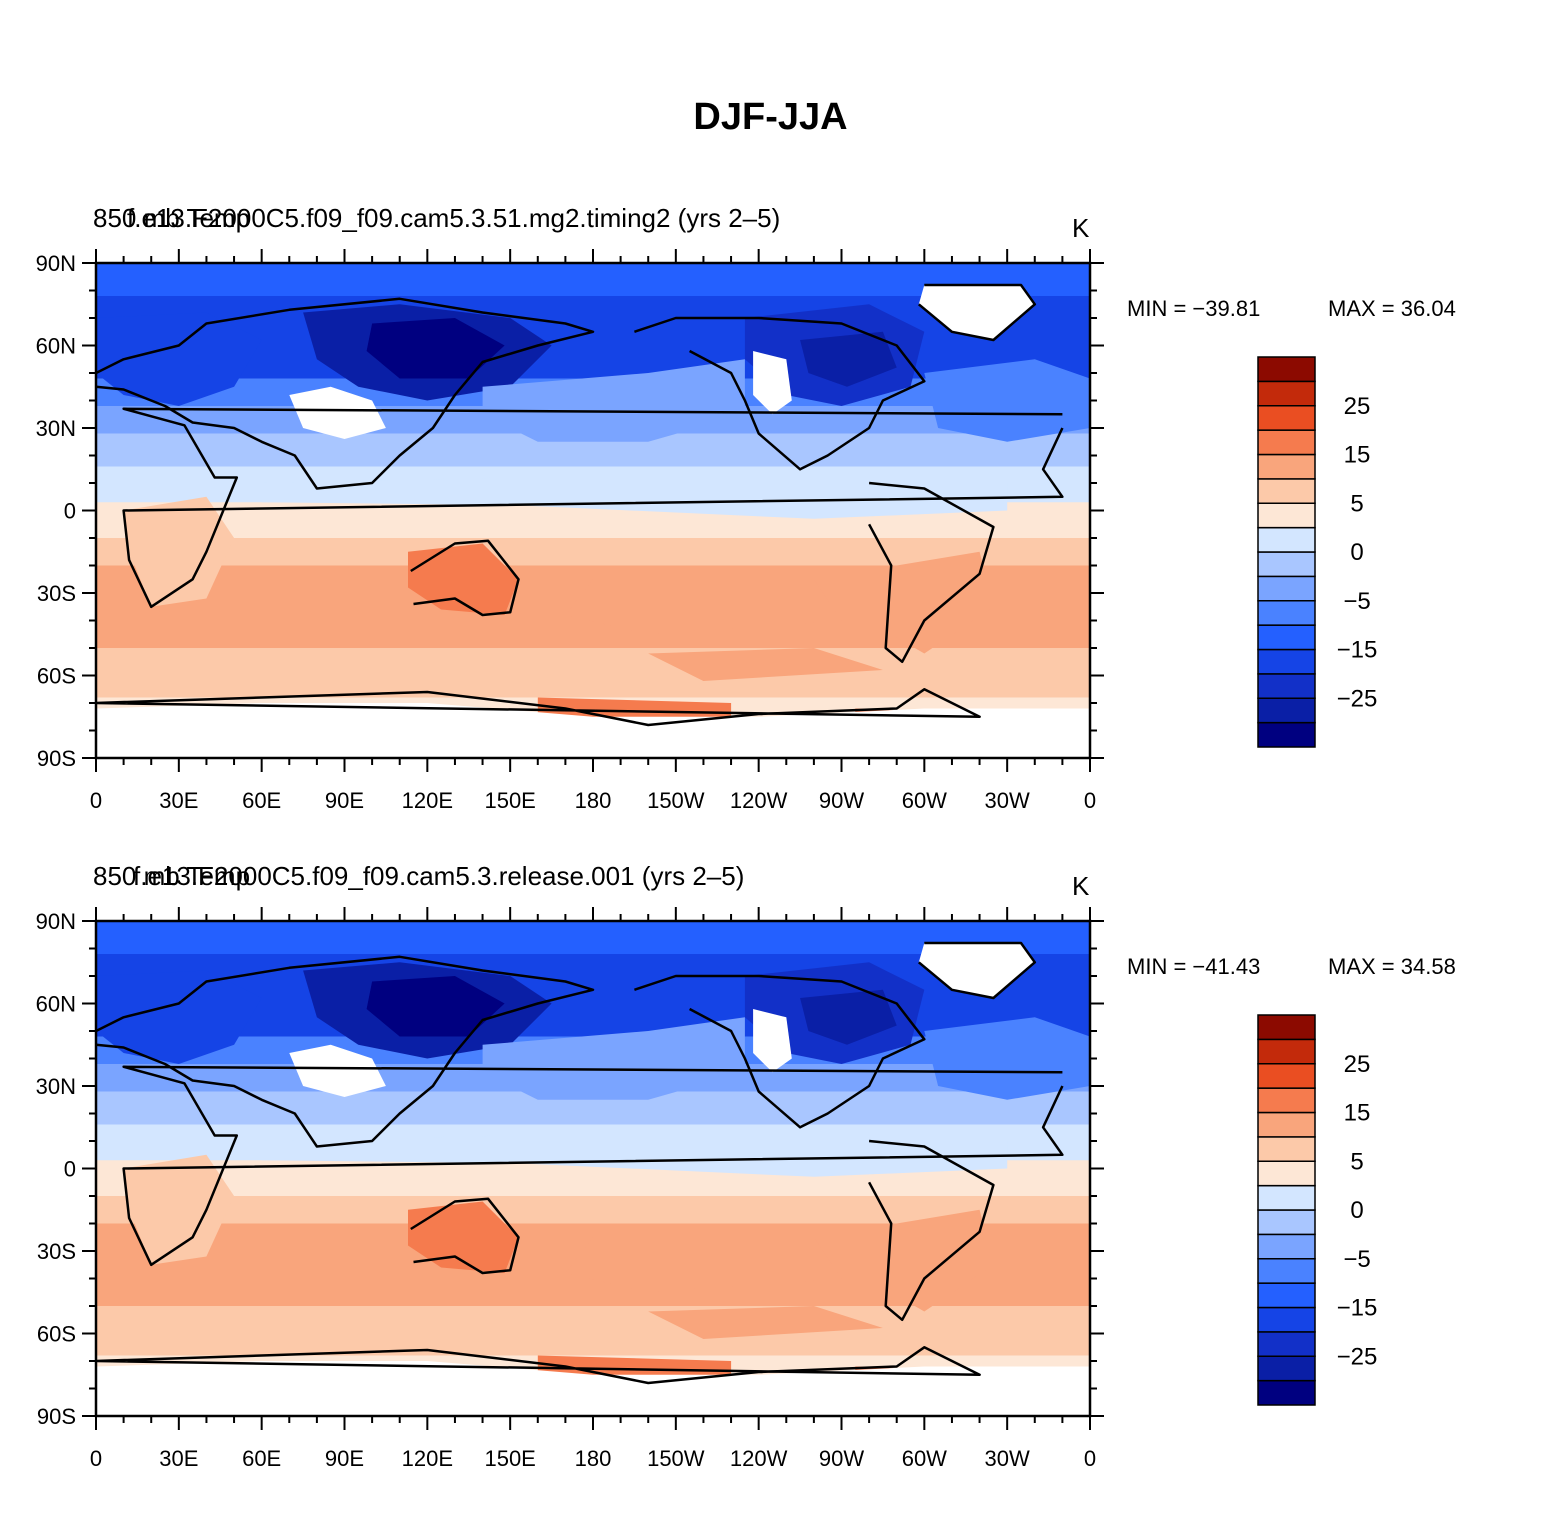 Image resolution: width=1541 pixels, height=1538 pixels. What do you see at coordinates (1194, 966) in the screenshot?
I see `min-label-bottom: MIN = −41.43` at bounding box center [1194, 966].